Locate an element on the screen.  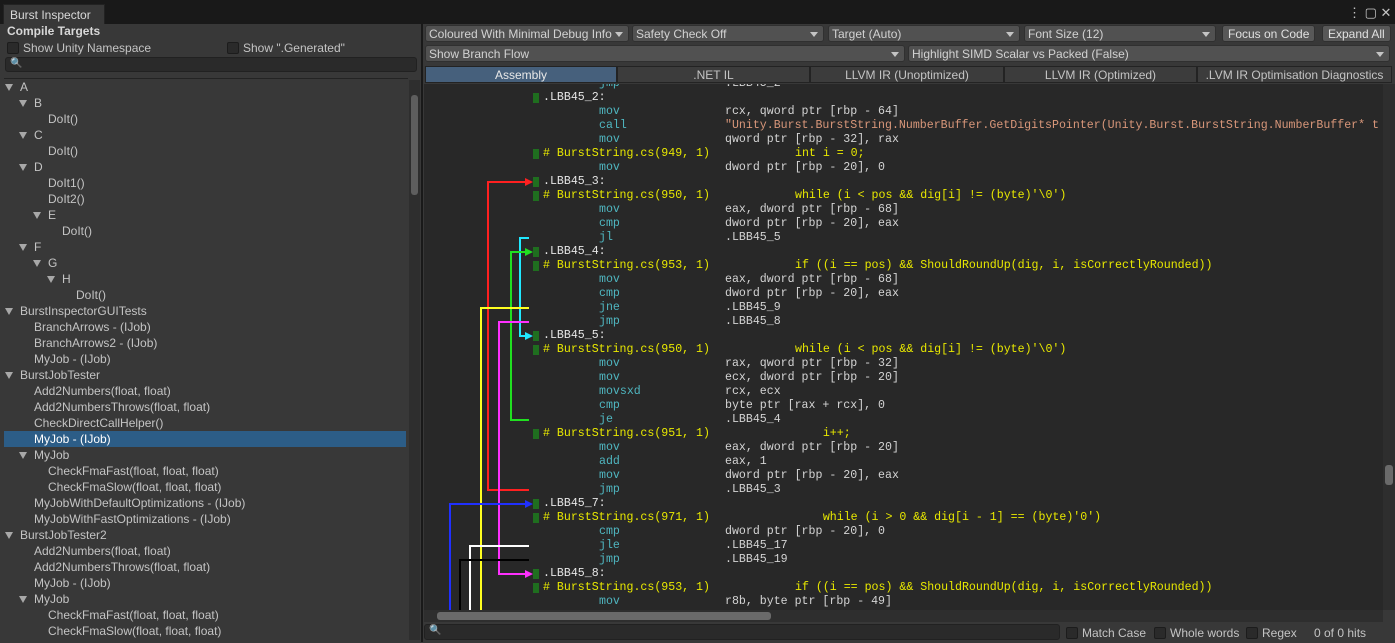
window-tab: Burst Inspector is located at coordinates (54, 14).